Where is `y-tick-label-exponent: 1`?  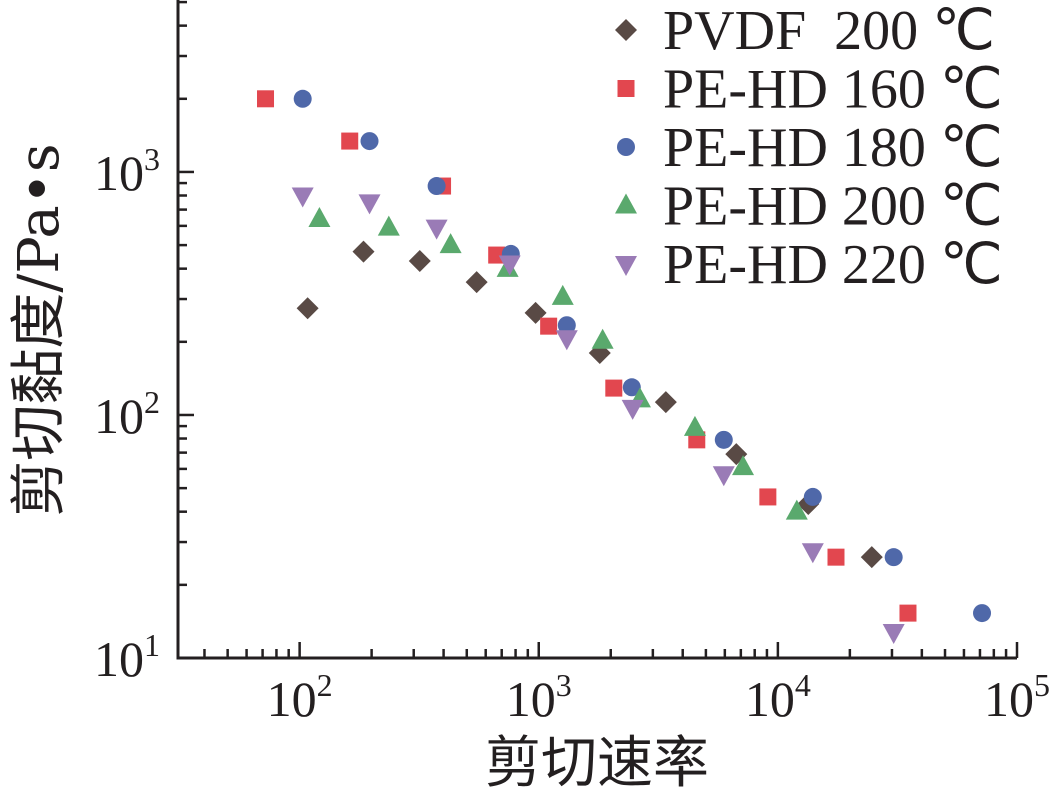 y-tick-label-exponent: 1 is located at coordinates (152, 645).